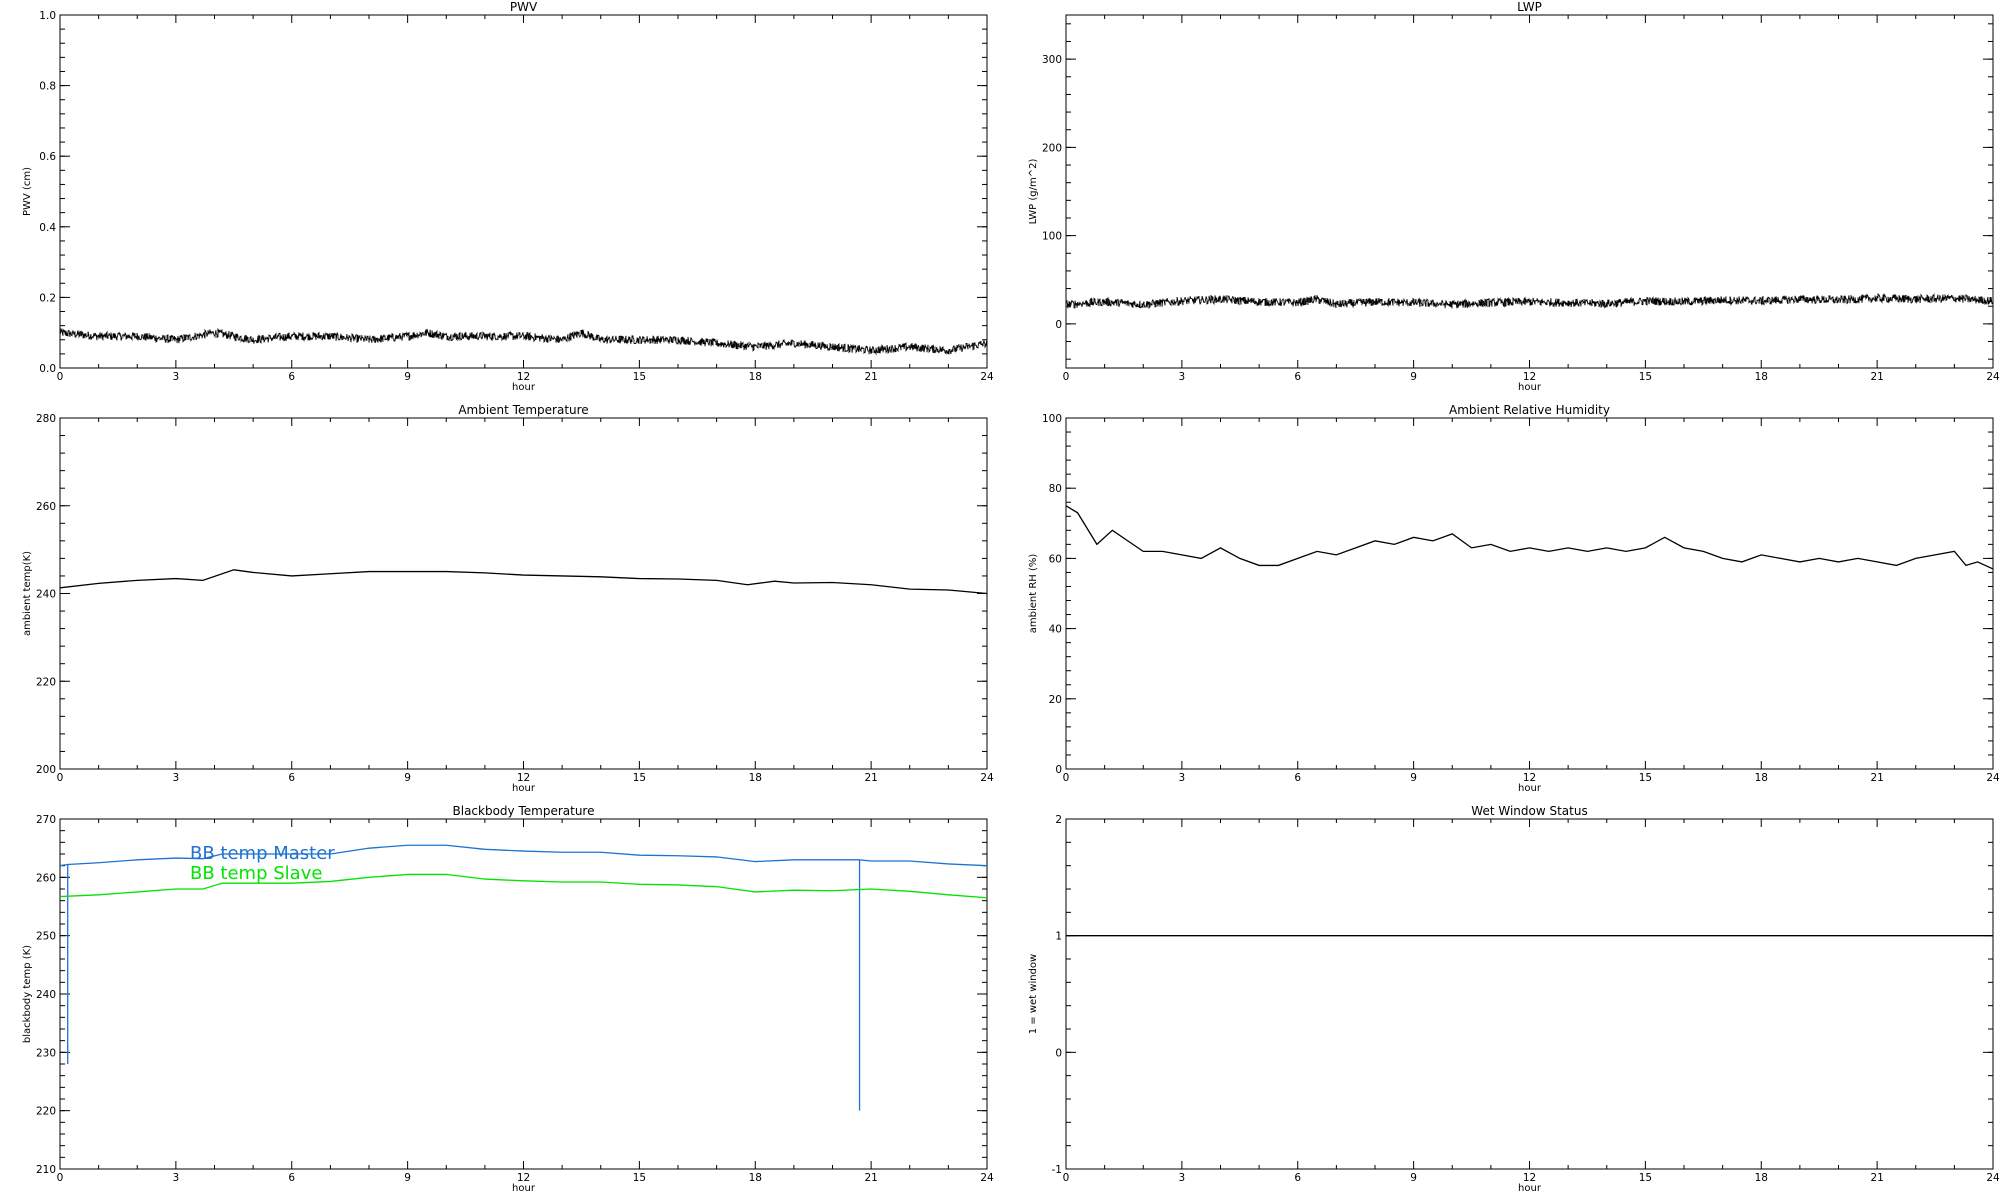 The image size is (2000, 1200). I want to click on chart-title: Blackbody Temperature, so click(524, 811).